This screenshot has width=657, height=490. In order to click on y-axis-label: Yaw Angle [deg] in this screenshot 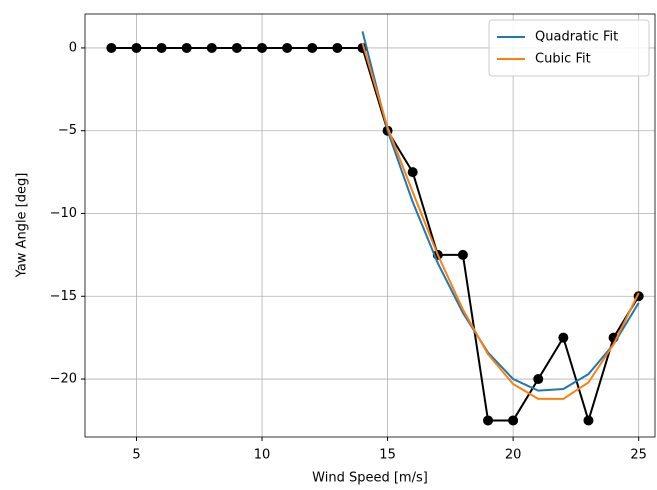, I will do `click(22, 226)`.